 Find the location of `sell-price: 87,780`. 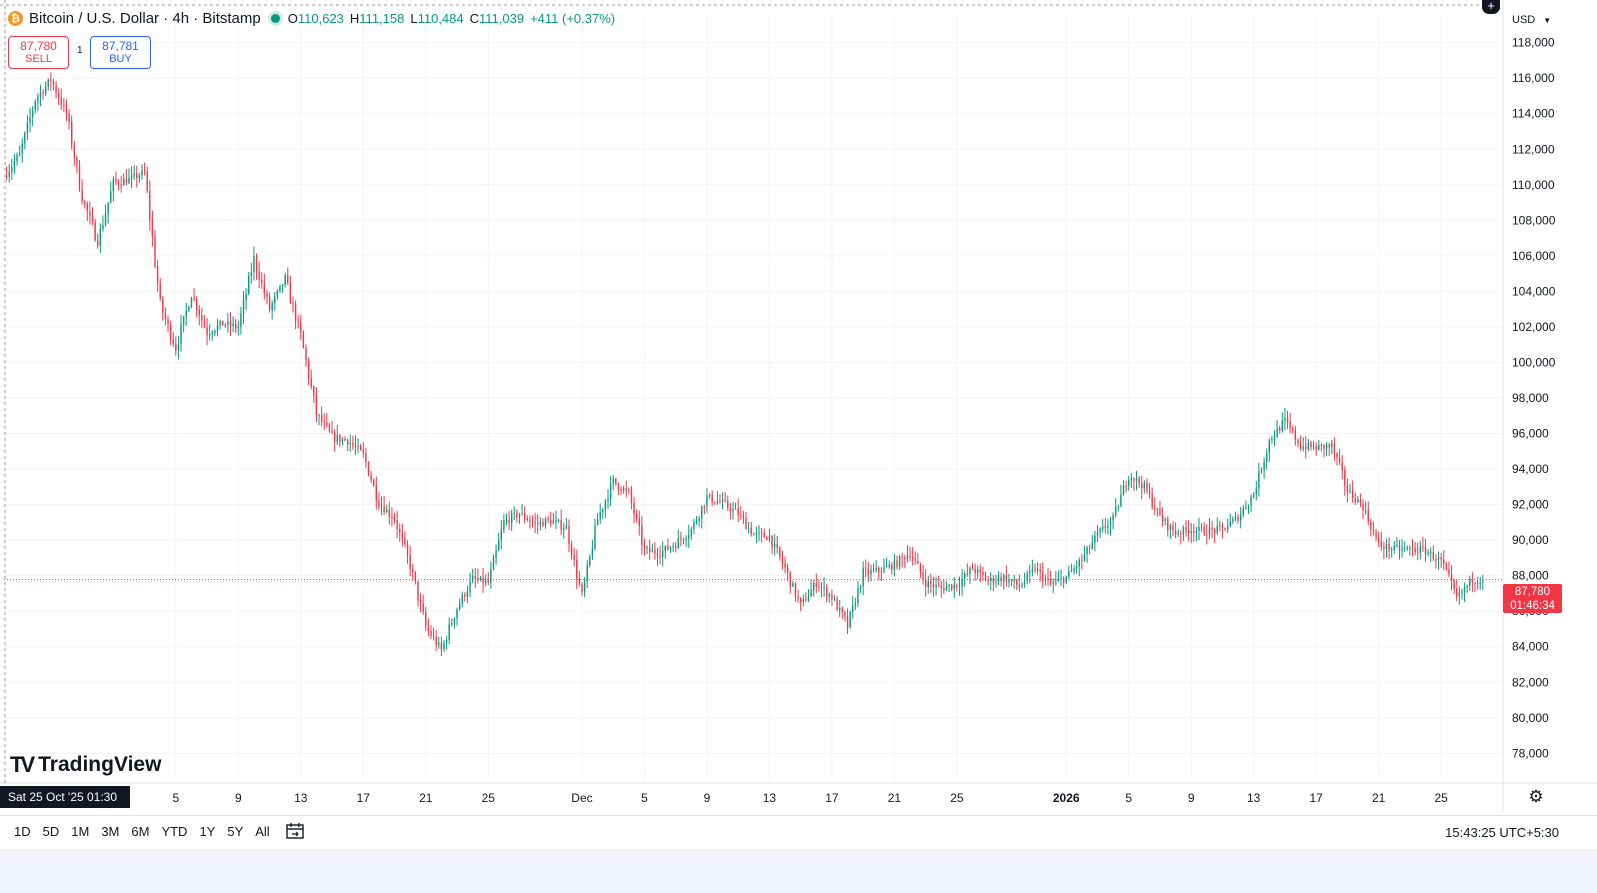

sell-price: 87,780 is located at coordinates (38, 45).